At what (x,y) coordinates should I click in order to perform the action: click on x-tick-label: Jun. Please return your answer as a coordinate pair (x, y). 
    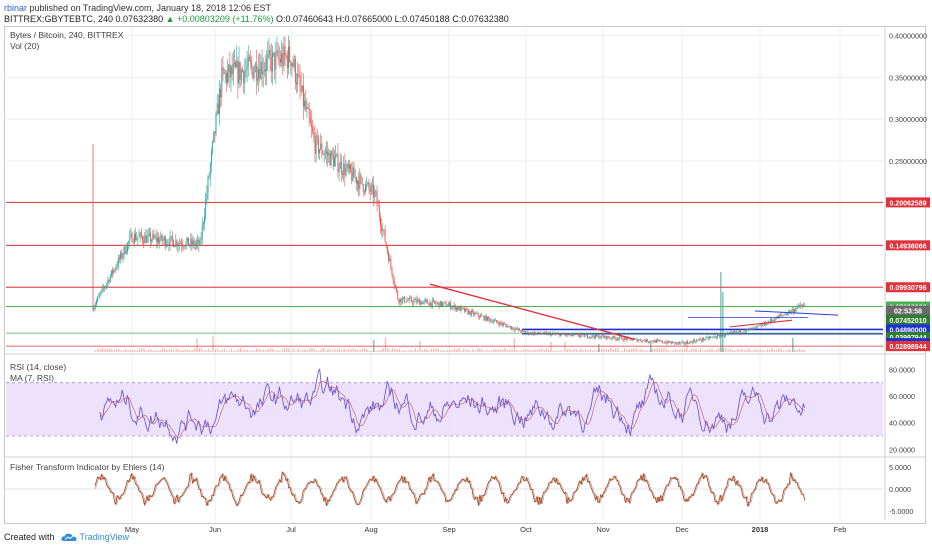
    Looking at the image, I should click on (215, 529).